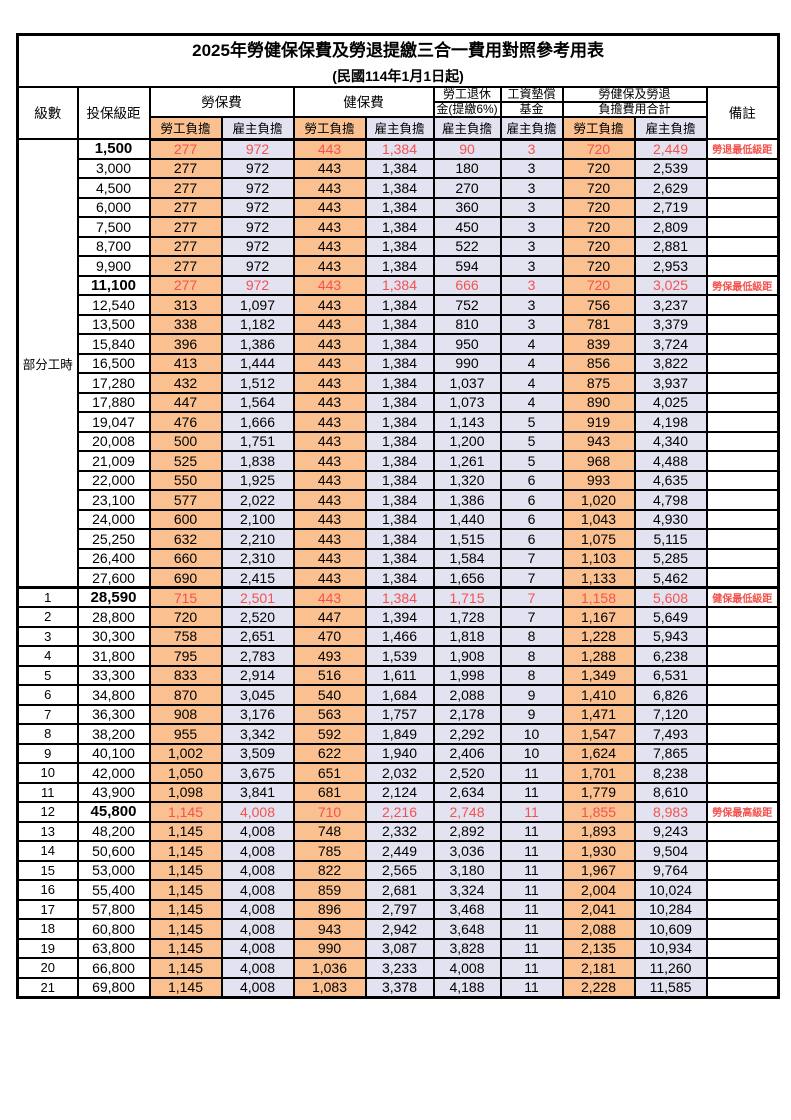 The image size is (791, 1120). What do you see at coordinates (670, 188) in the screenshot?
I see `total-employer-cell: 2,629` at bounding box center [670, 188].